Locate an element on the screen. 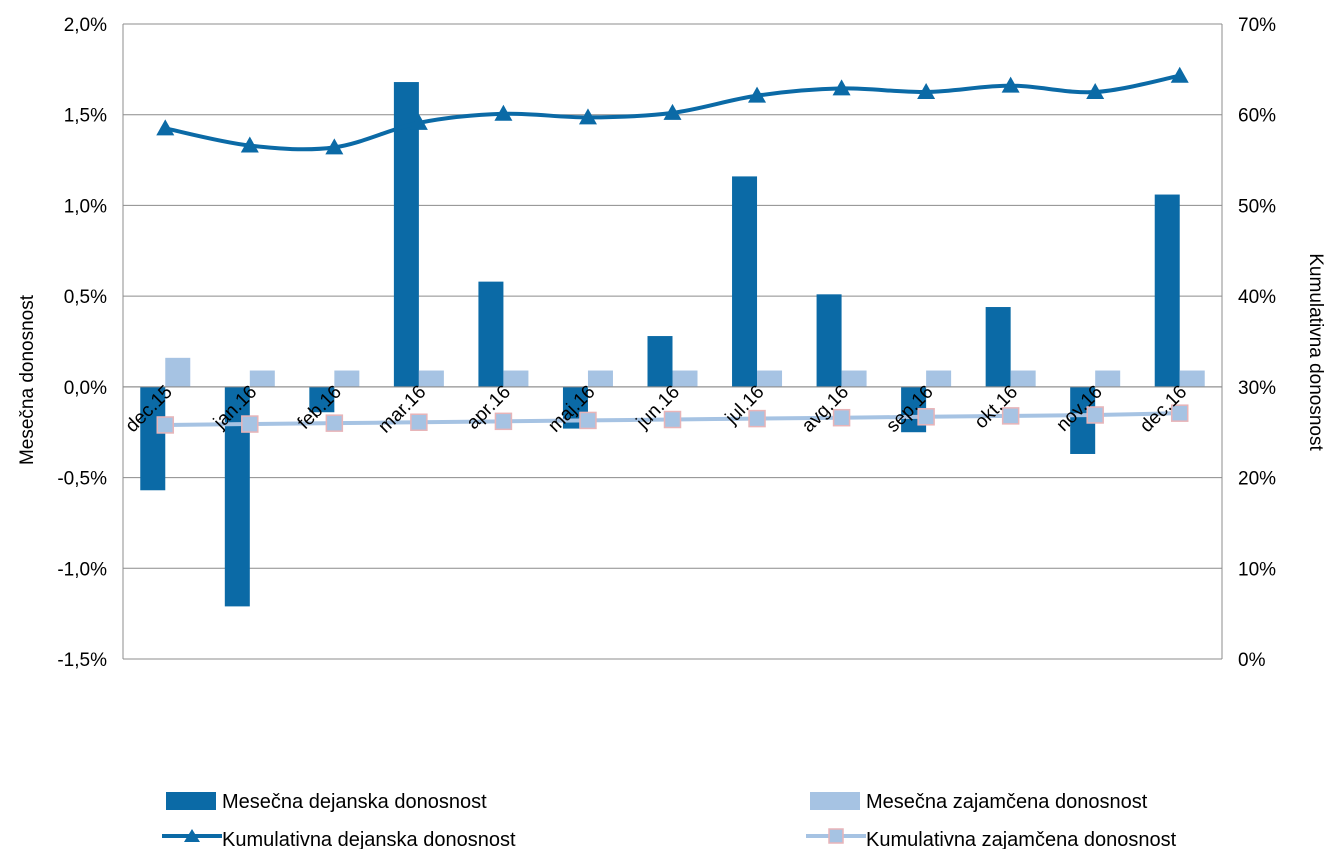 The width and height of the screenshot is (1329, 849). y-tick-label: 1,5% is located at coordinates (85, 116).